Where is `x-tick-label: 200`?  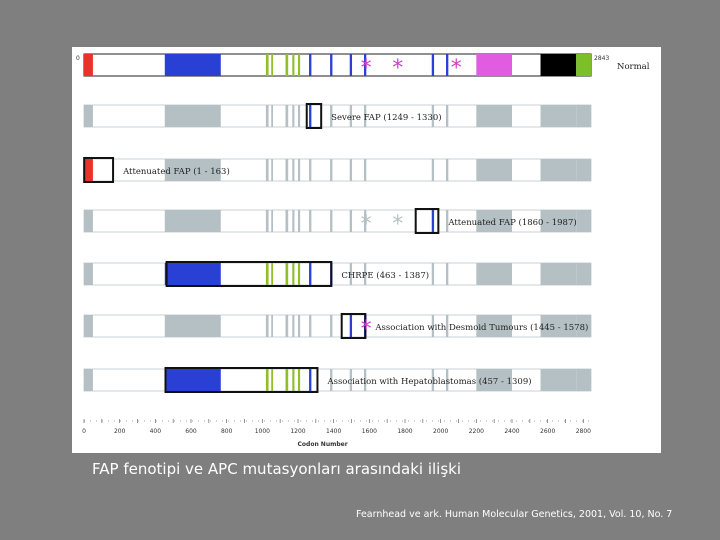
x-tick-label: 200 is located at coordinates (120, 431).